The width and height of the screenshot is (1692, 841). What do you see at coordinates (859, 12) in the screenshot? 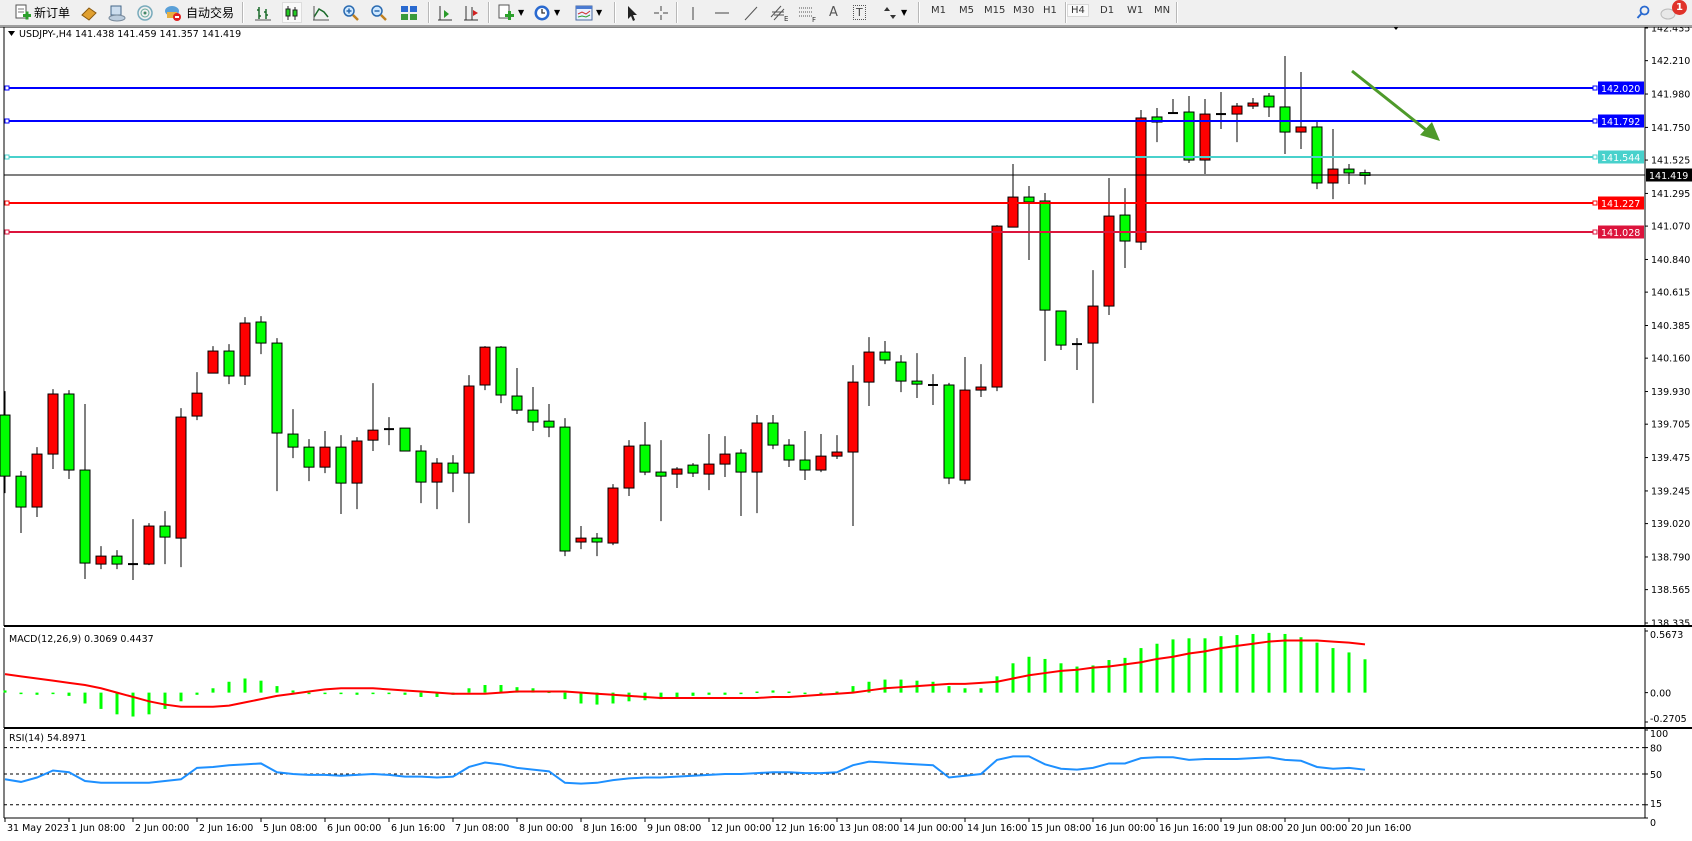
I see `text-label-button: T` at bounding box center [859, 12].